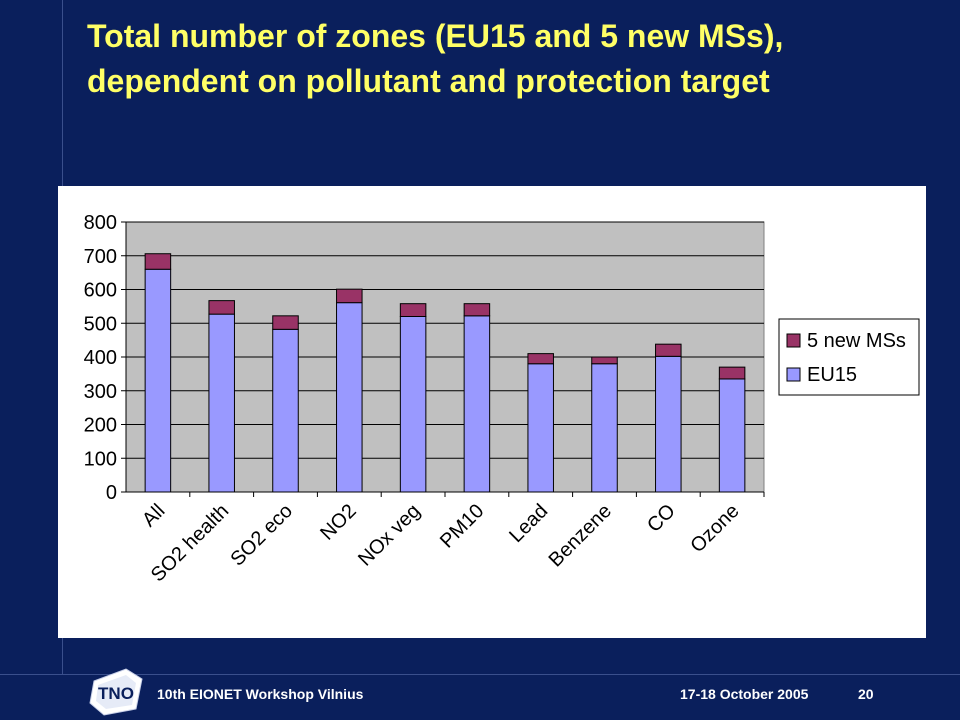 This screenshot has height=720, width=960. Describe the element at coordinates (100, 358) in the screenshot. I see `y-tick-label: 400` at that location.